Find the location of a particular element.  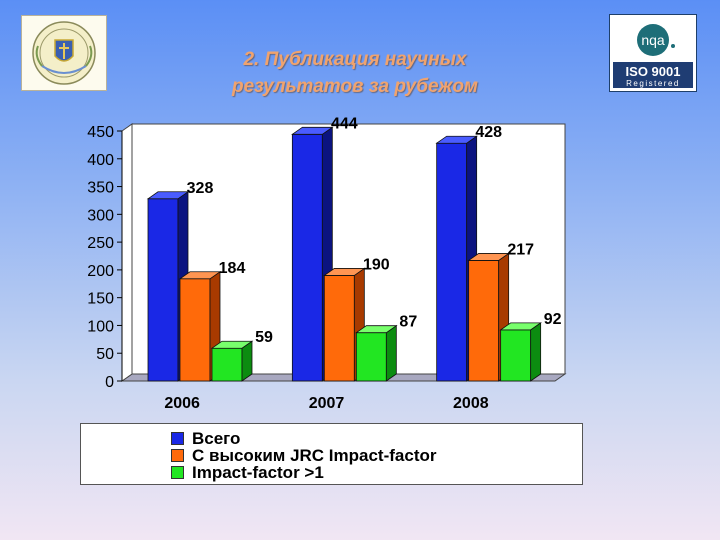

legend-item-total: Всего is located at coordinates (206, 438).